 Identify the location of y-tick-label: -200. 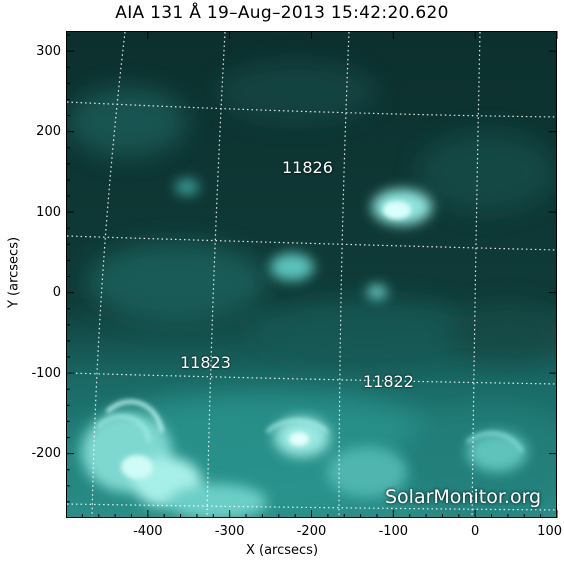
(46, 454).